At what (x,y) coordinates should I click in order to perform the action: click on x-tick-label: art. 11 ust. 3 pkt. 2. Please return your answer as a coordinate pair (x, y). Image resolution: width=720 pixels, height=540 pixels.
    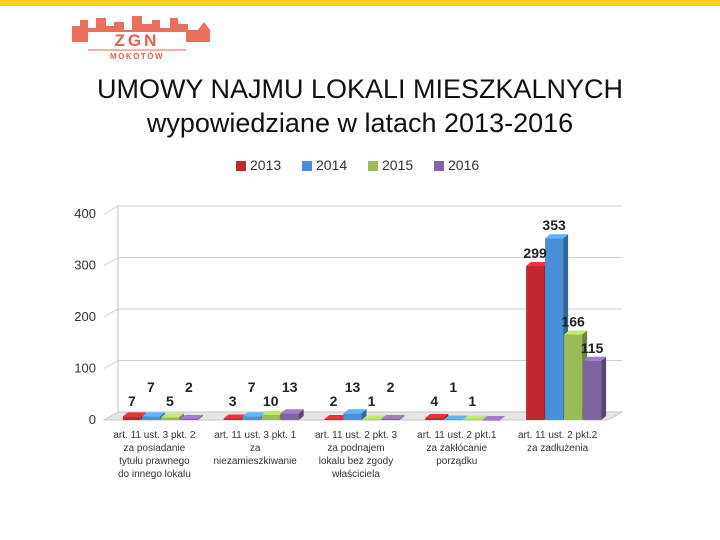
    Looking at the image, I should click on (154, 435).